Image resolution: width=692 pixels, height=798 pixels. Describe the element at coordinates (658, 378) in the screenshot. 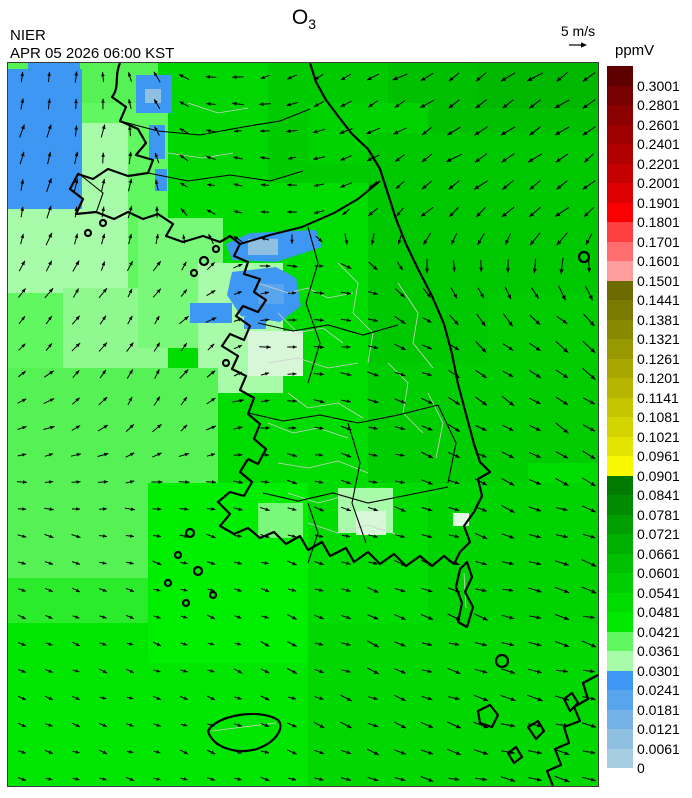

I see `colorbar-tick-label: 0.1201` at that location.